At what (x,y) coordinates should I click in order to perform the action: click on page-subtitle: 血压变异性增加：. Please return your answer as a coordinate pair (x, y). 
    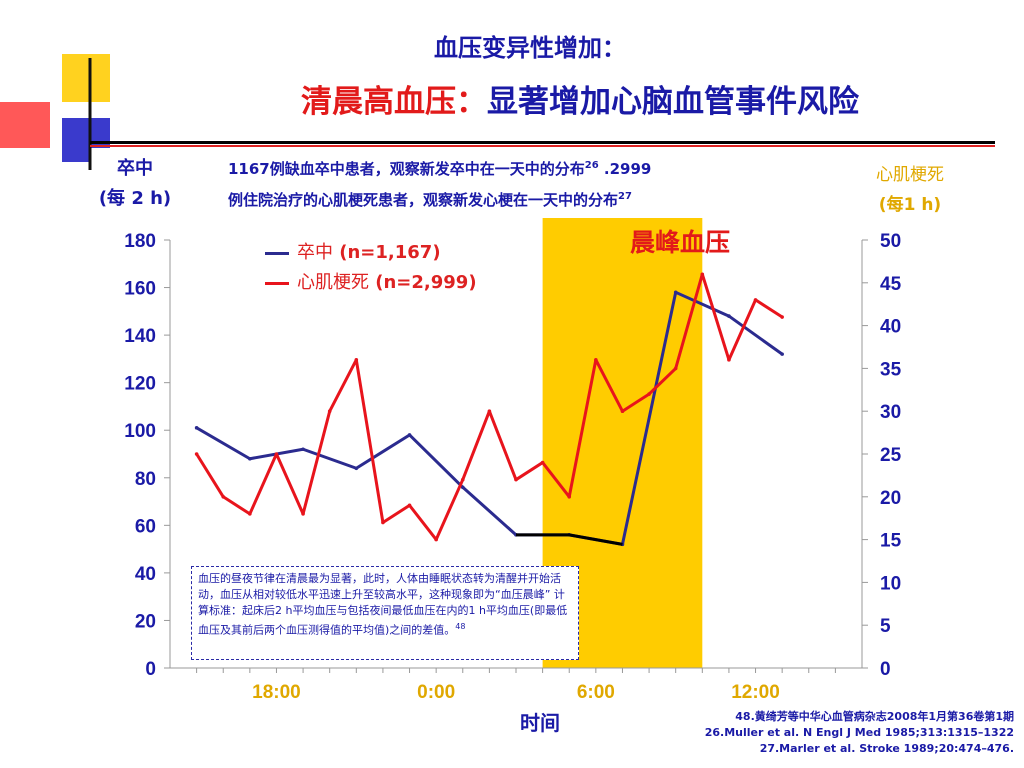
    Looking at the image, I should click on (530, 48).